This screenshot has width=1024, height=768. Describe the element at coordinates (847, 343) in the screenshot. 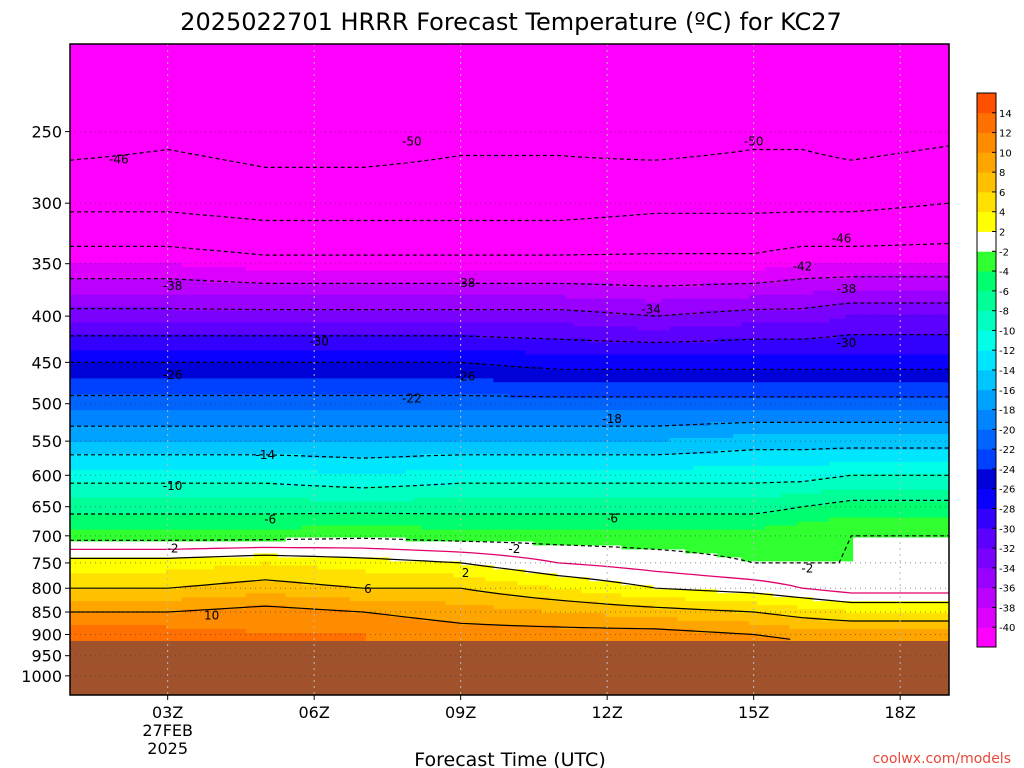

I see `contour-label: -30` at that location.